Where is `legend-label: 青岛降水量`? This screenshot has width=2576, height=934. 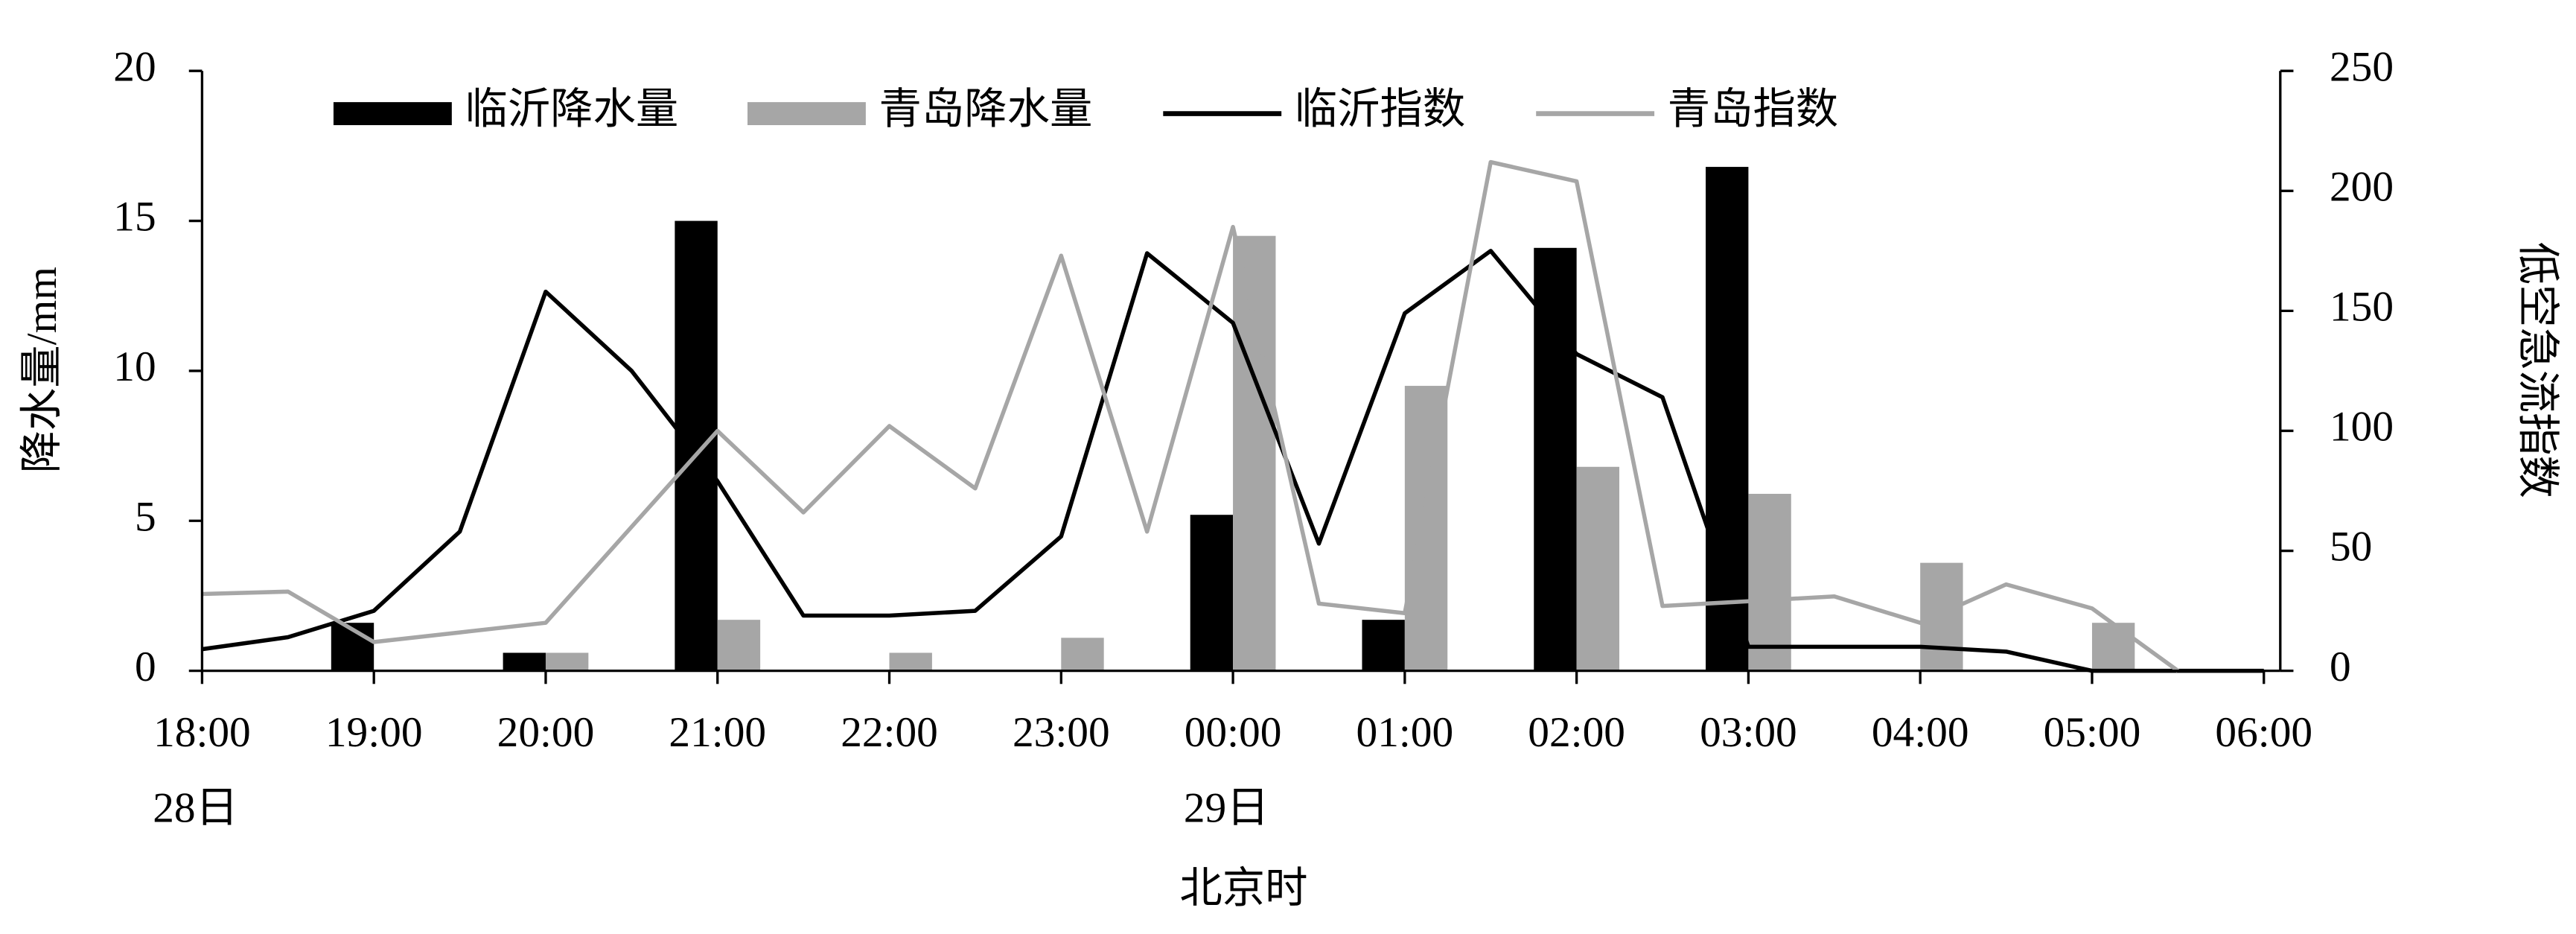 legend-label: 青岛降水量 is located at coordinates (986, 109).